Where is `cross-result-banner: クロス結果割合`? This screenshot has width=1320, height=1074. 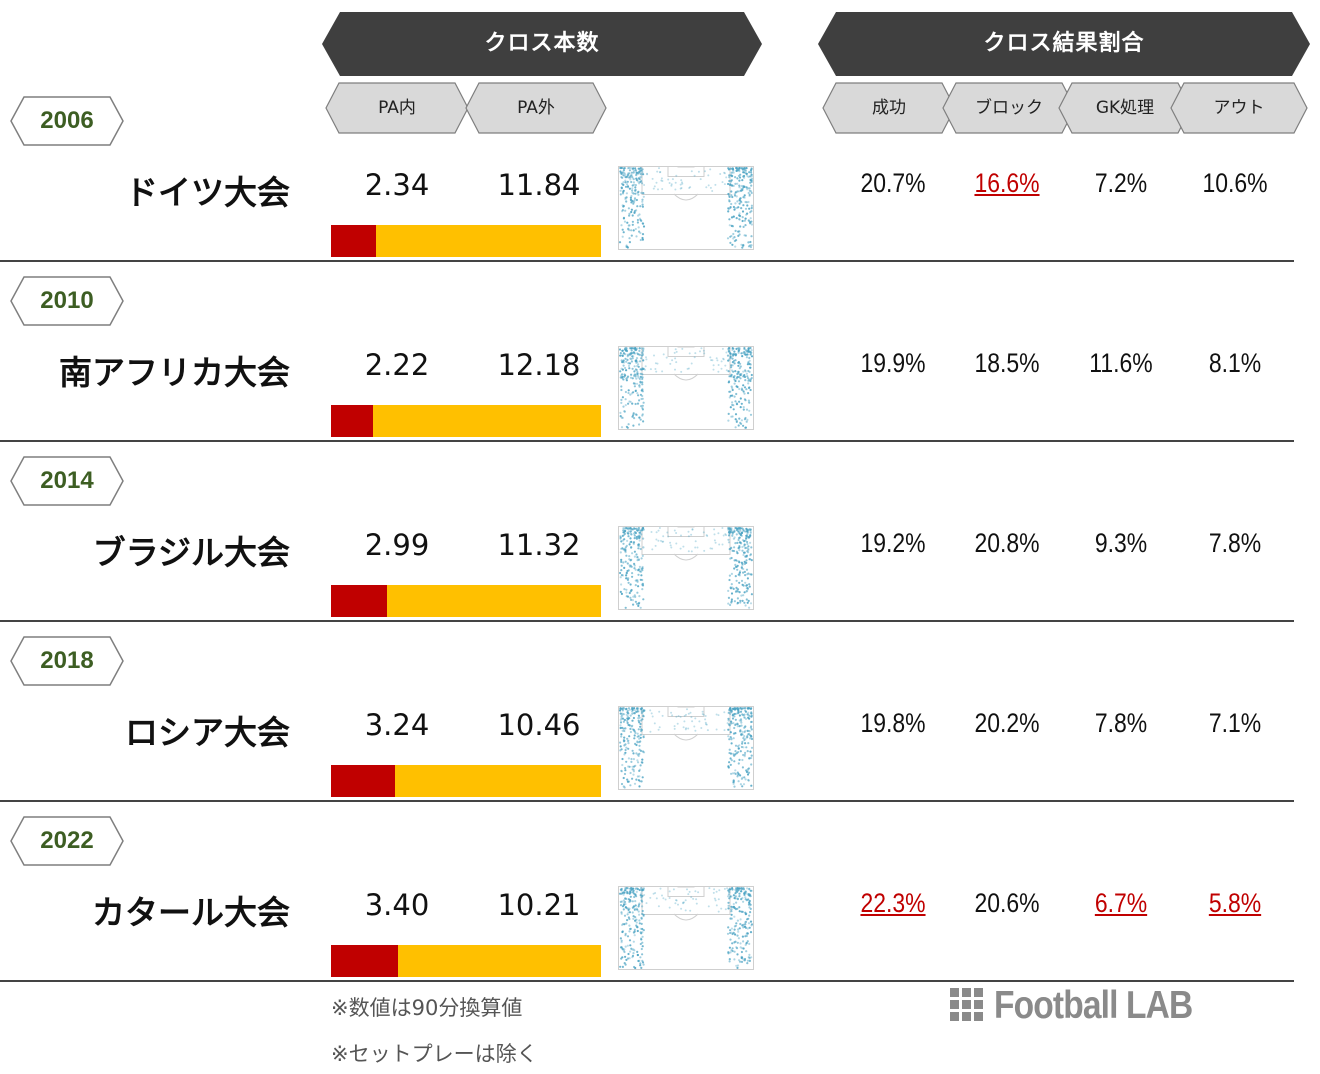 cross-result-banner: クロス結果割合 is located at coordinates (1064, 44).